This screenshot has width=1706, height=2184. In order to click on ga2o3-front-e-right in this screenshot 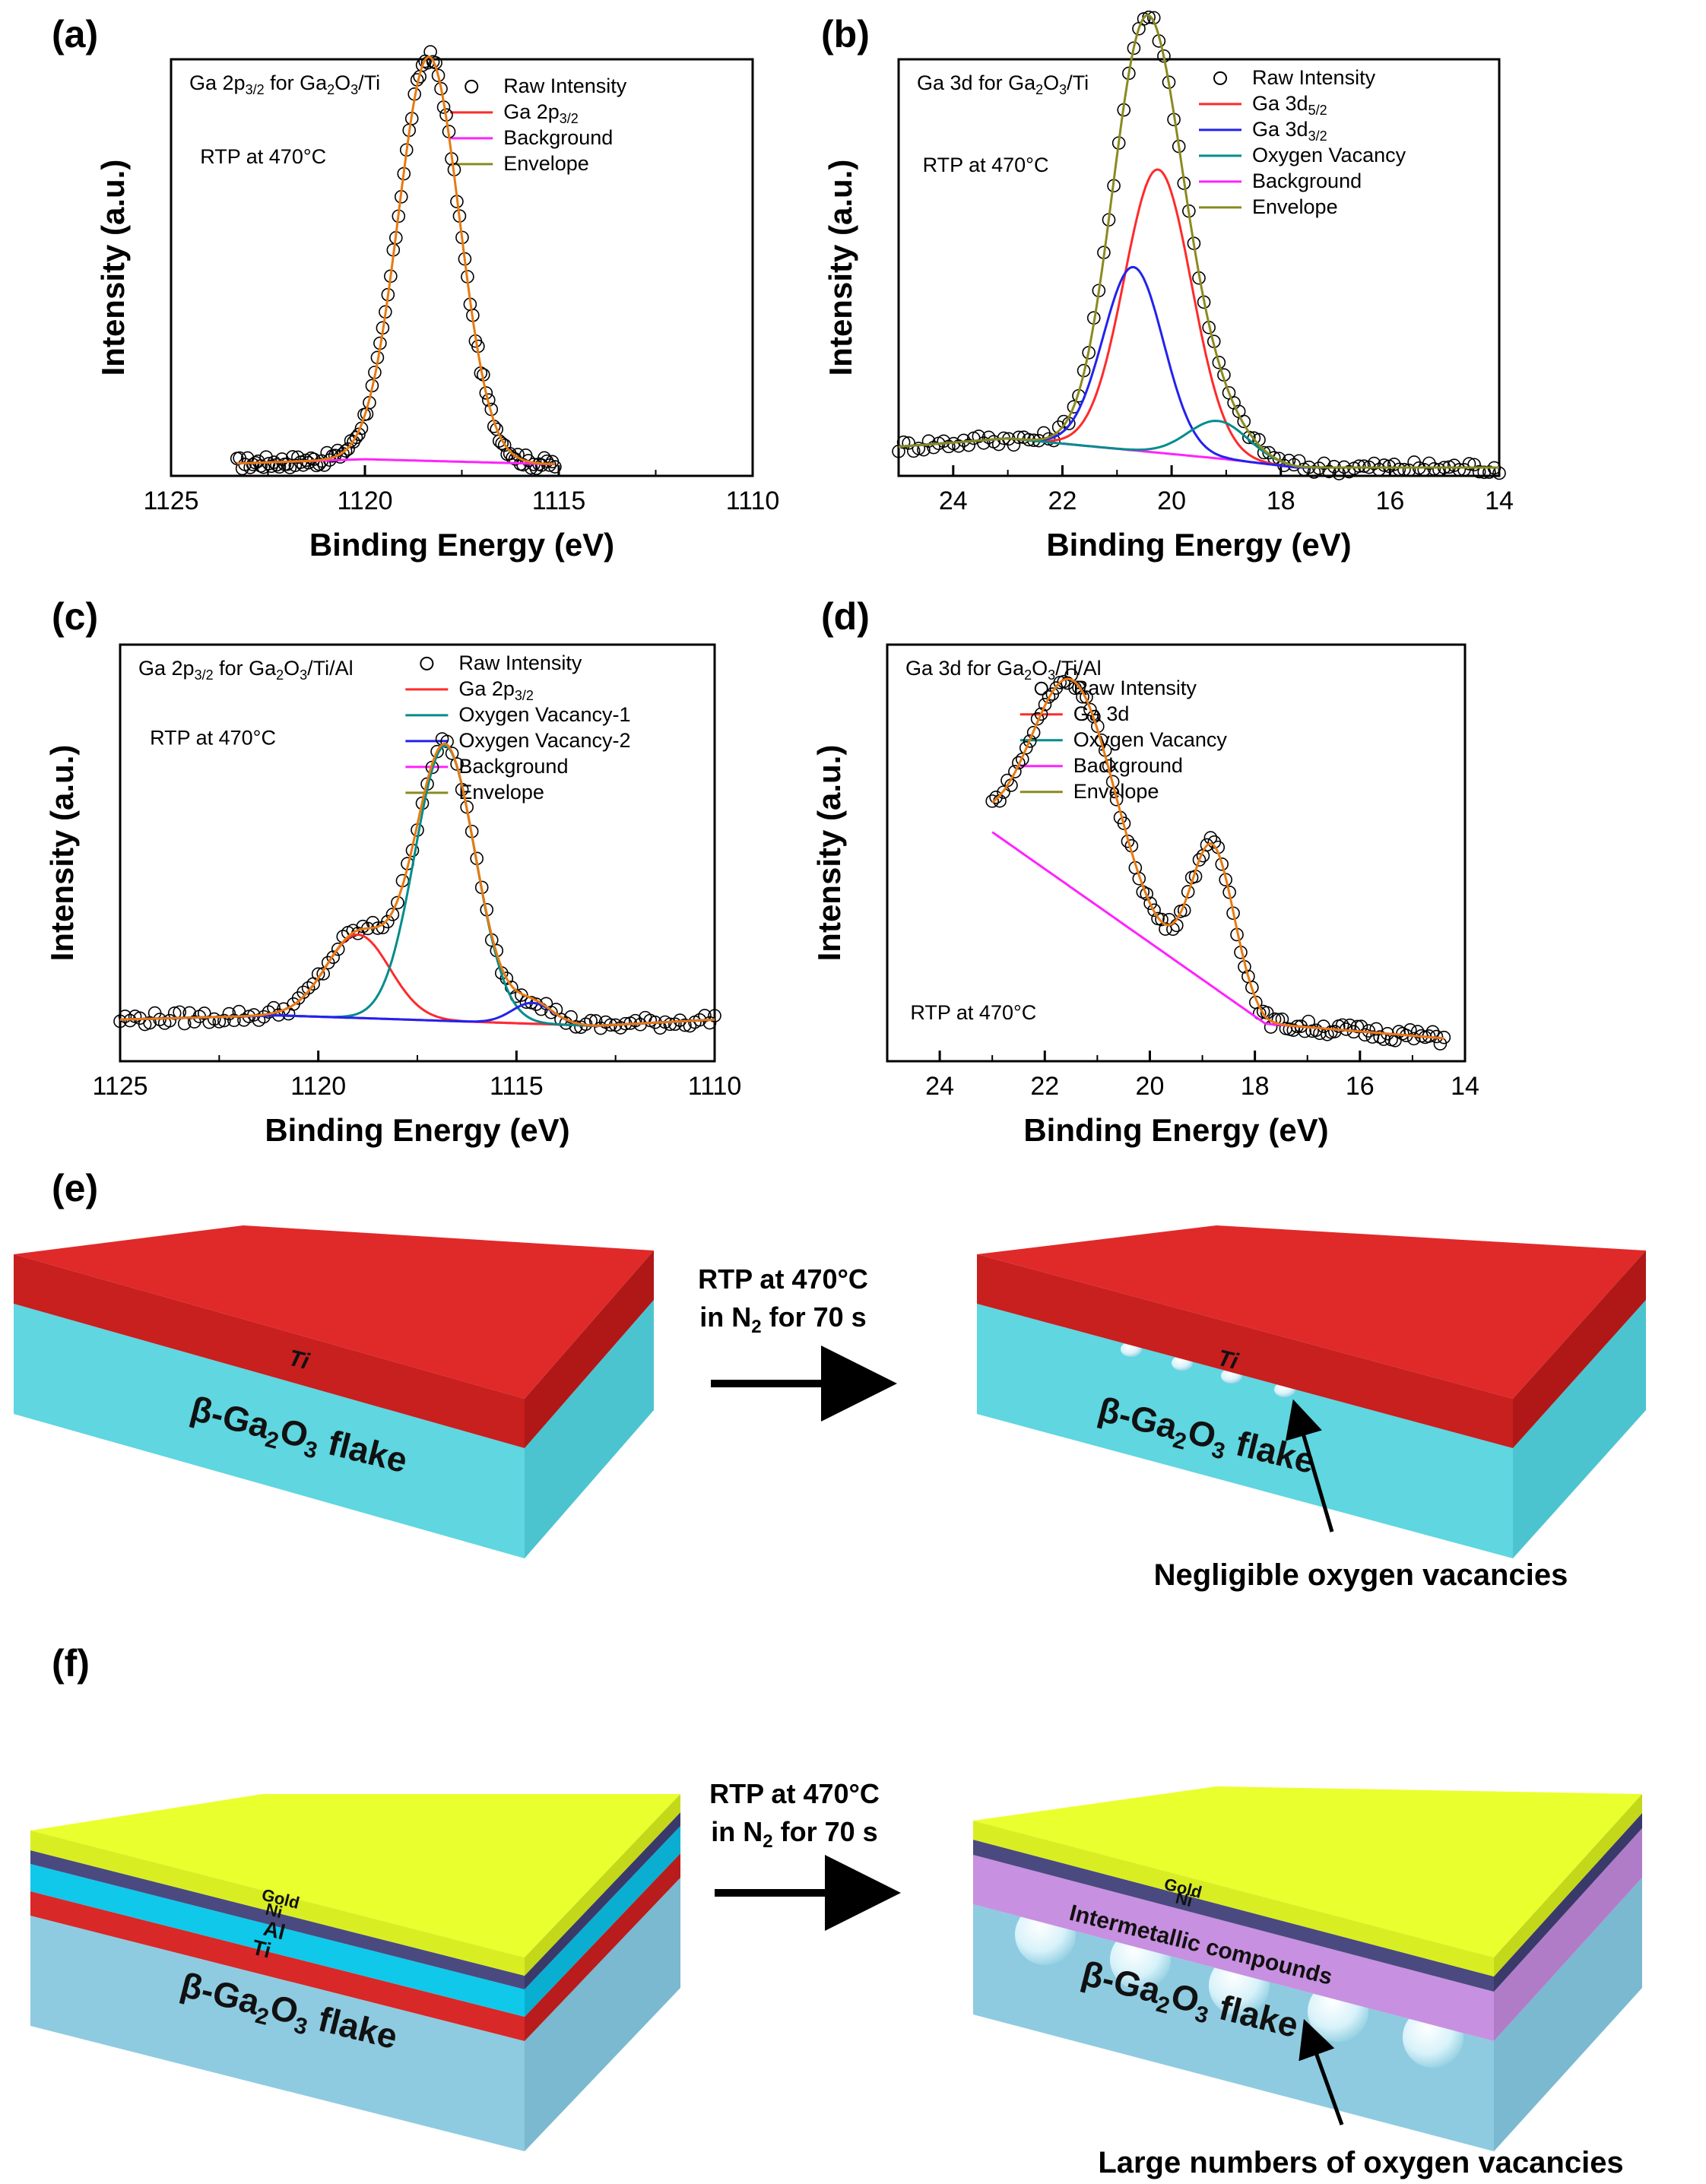, I will do `click(1245, 1431)`.